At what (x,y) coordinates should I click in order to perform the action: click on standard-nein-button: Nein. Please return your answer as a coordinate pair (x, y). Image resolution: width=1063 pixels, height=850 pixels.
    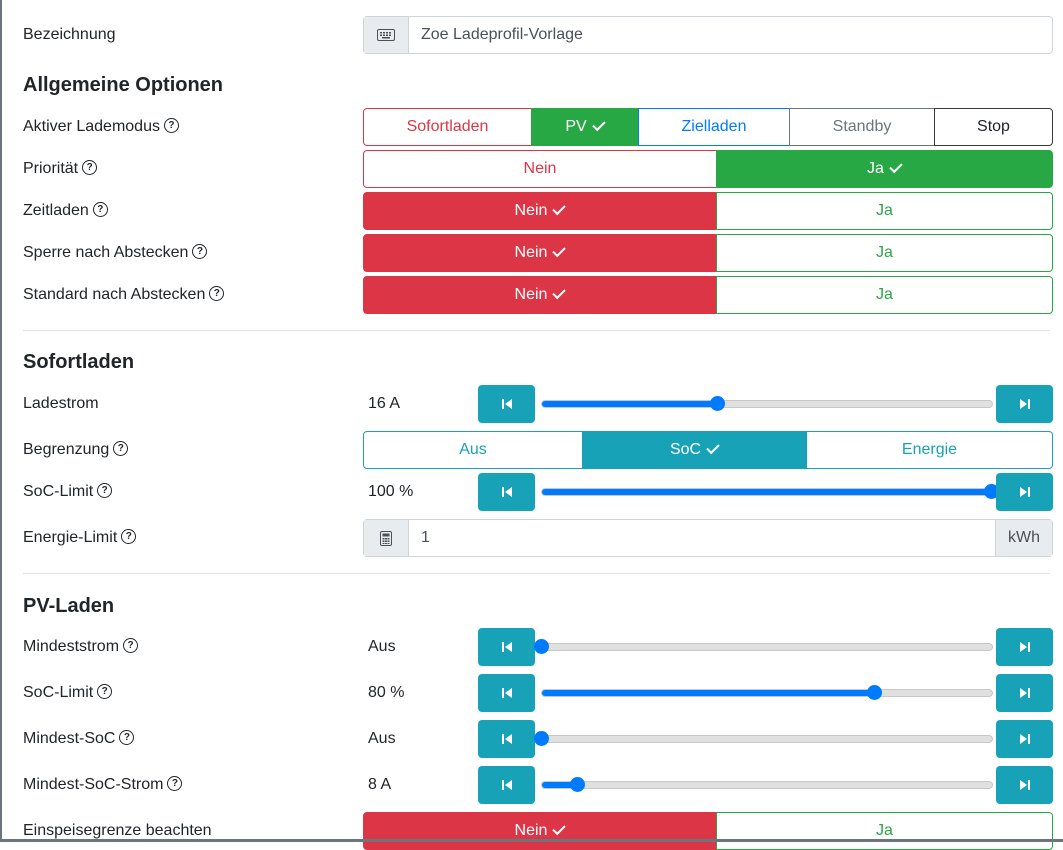
    Looking at the image, I should click on (540, 295).